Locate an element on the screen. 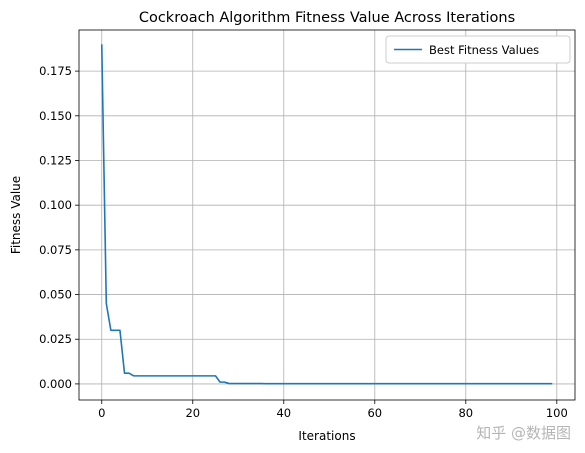 The width and height of the screenshot is (585, 453). legend-box is located at coordinates (478, 49).